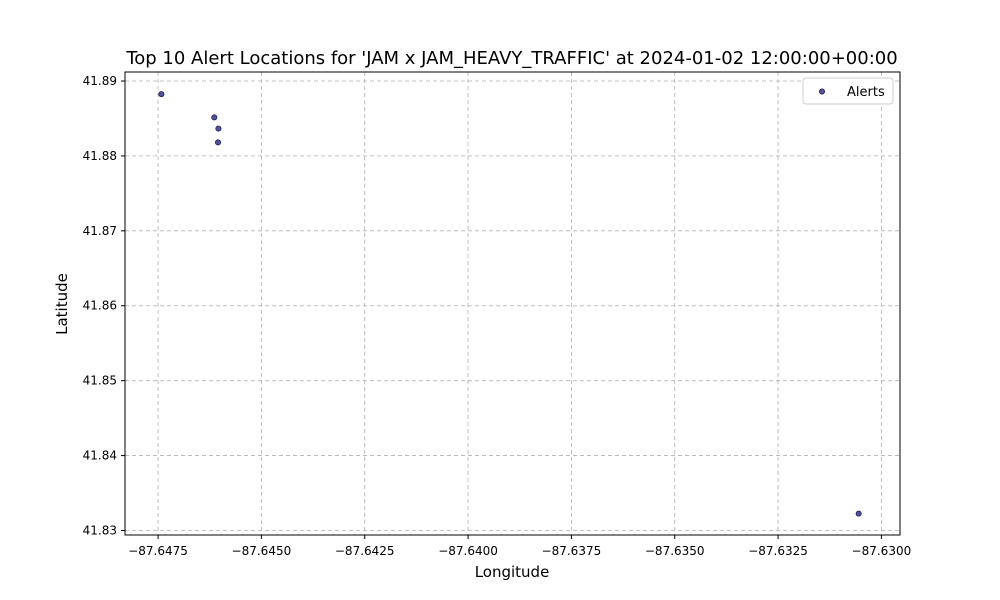 This screenshot has width=1000, height=600. Describe the element at coordinates (100, 156) in the screenshot. I see `y-tick-label: 41.88` at that location.